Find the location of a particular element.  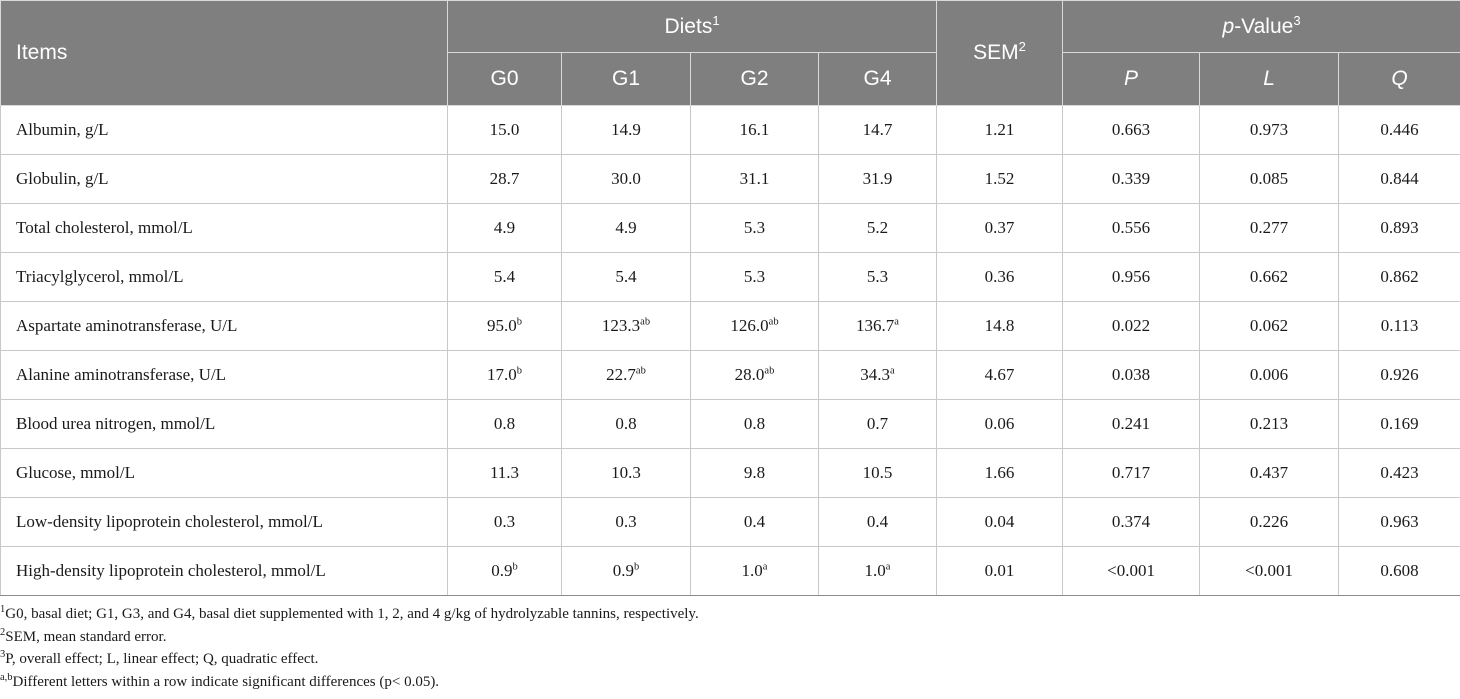

cell-g1: 0.8 is located at coordinates (626, 424).